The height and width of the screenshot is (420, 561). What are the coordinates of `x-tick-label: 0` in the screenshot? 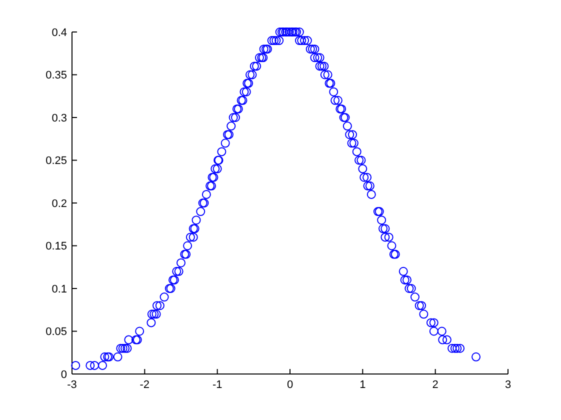 It's located at (290, 385).